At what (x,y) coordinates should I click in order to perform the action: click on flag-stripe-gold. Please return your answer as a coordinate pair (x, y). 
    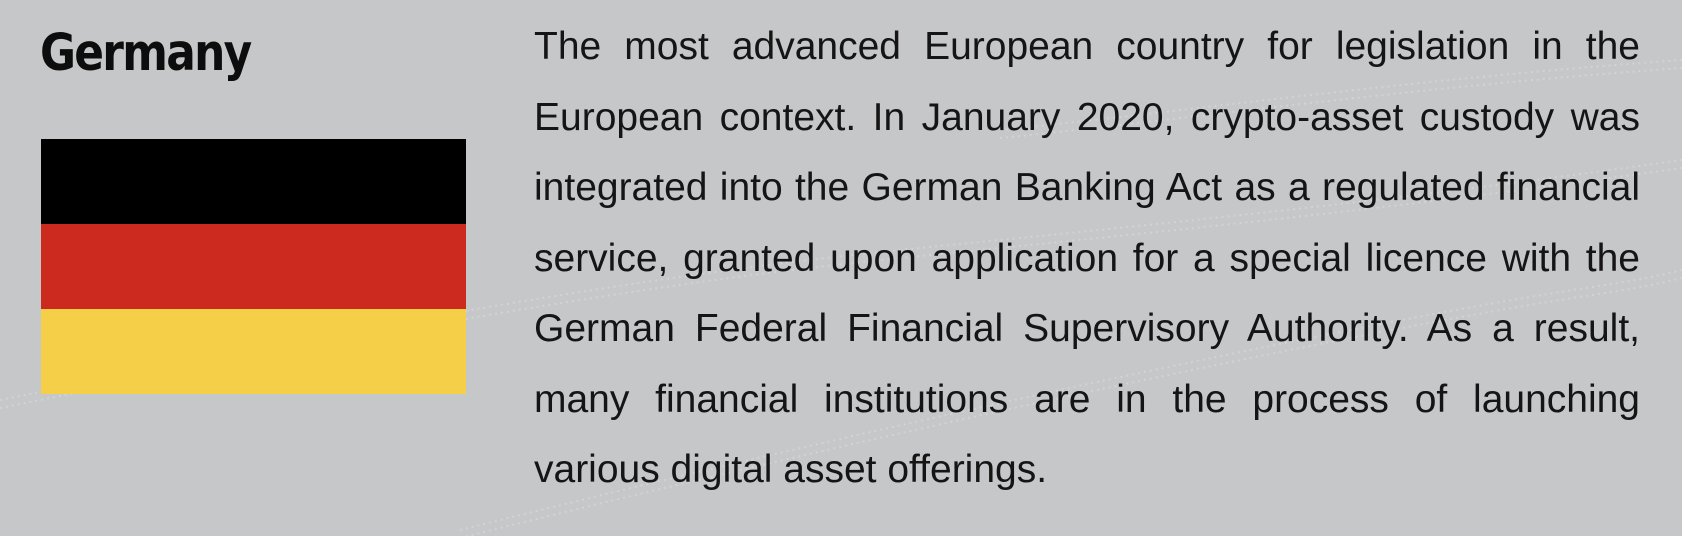
    Looking at the image, I should click on (253, 351).